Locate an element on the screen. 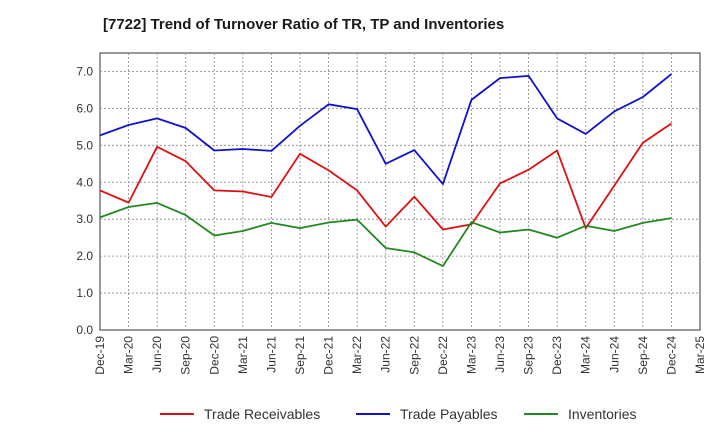 Image resolution: width=720 pixels, height=440 pixels. x-tick-label: Dec-19 is located at coordinates (100, 355).